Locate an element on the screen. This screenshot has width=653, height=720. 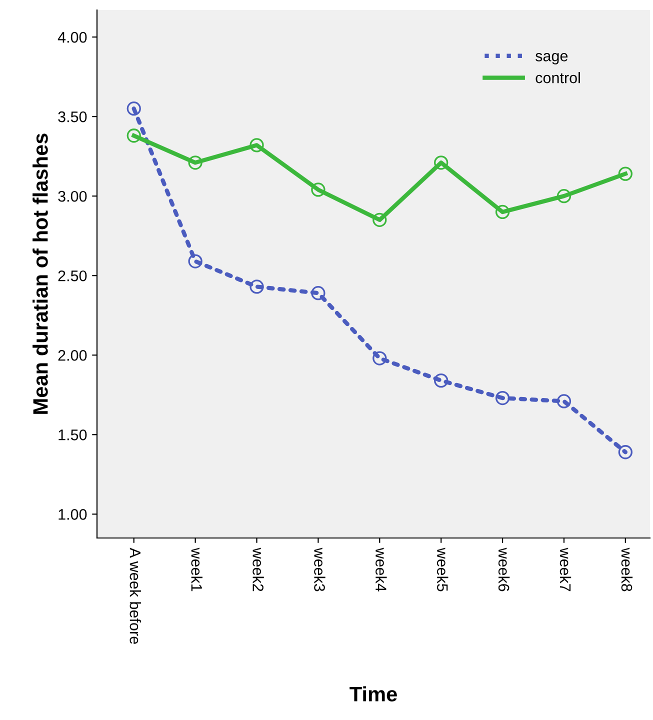
legend-label: sage is located at coordinates (552, 58).